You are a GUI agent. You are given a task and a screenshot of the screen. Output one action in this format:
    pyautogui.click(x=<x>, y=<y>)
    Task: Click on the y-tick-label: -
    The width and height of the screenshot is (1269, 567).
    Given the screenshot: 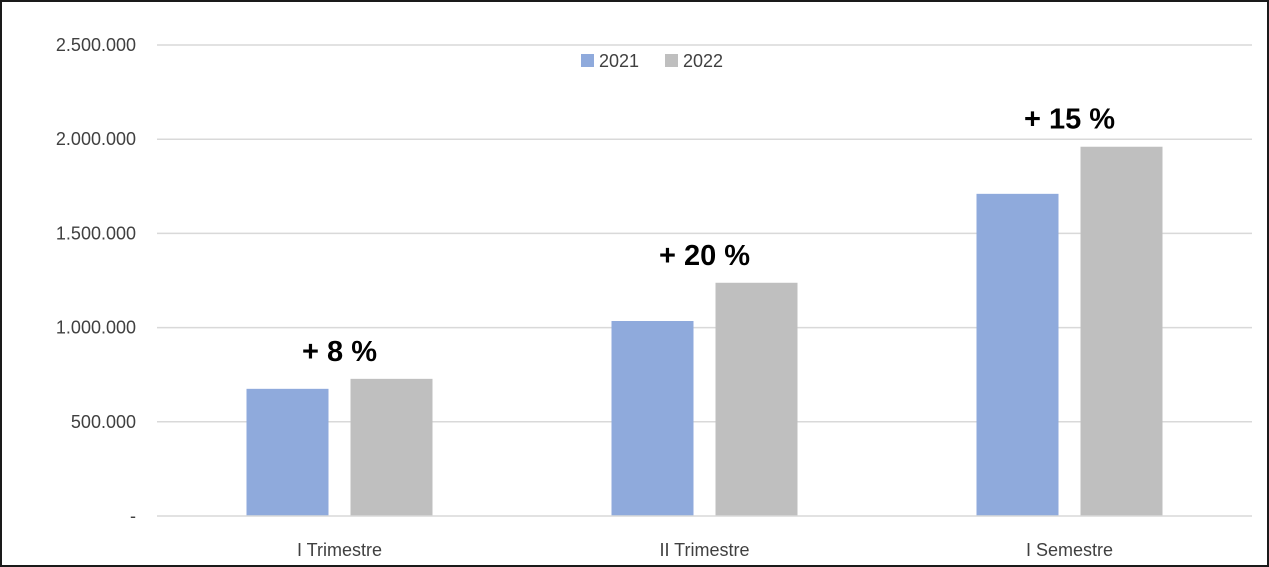 What is the action you would take?
    pyautogui.click(x=133, y=516)
    